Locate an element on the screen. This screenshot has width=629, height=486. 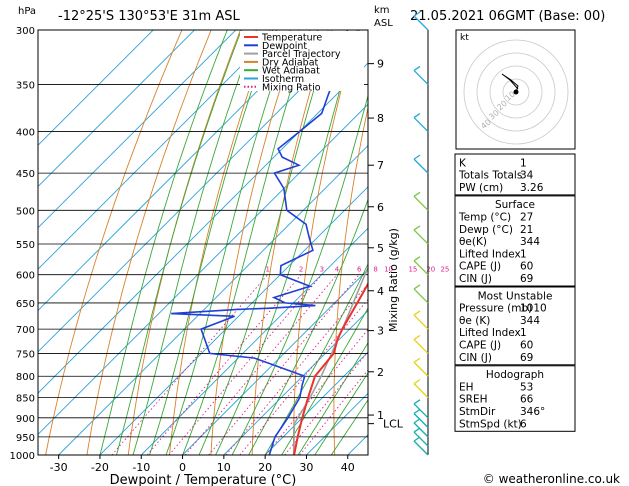
indices-value: 53 is located at coordinates (526, 387).